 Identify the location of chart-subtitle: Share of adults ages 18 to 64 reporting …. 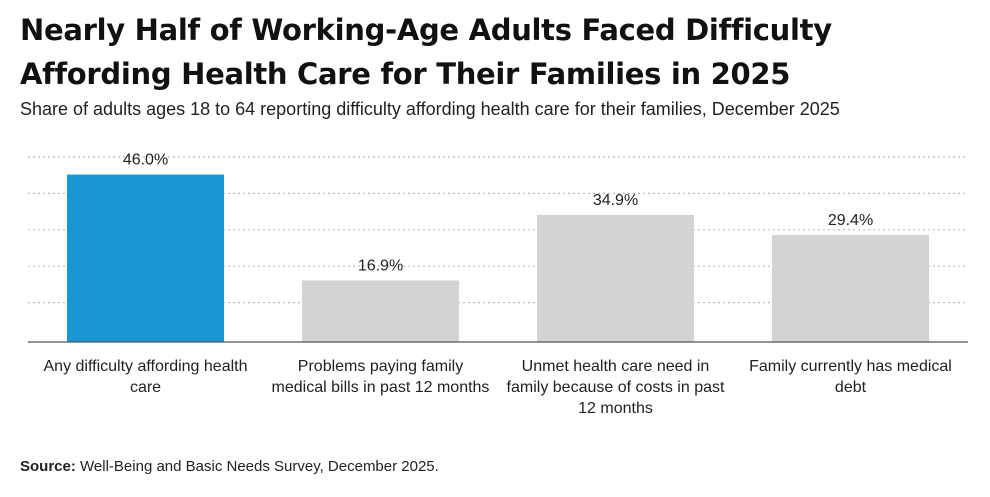
(430, 109).